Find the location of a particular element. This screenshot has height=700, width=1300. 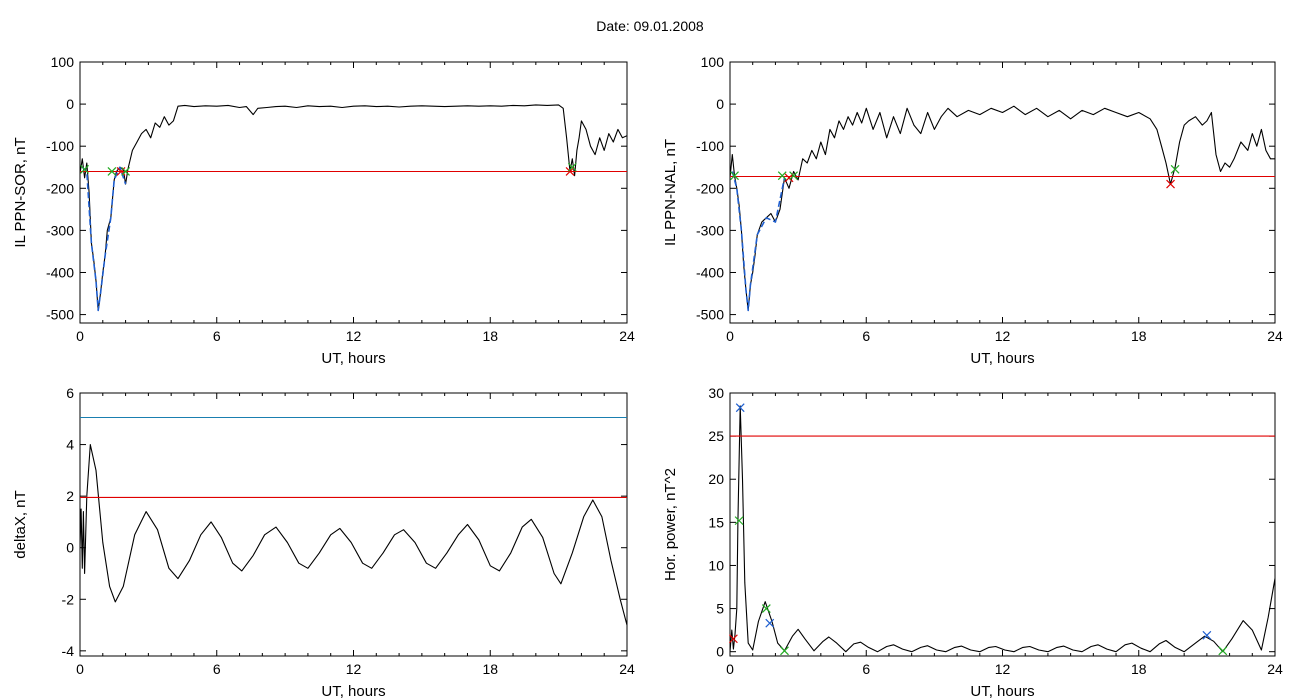

y-tick-label: 5 is located at coordinates (720, 609).